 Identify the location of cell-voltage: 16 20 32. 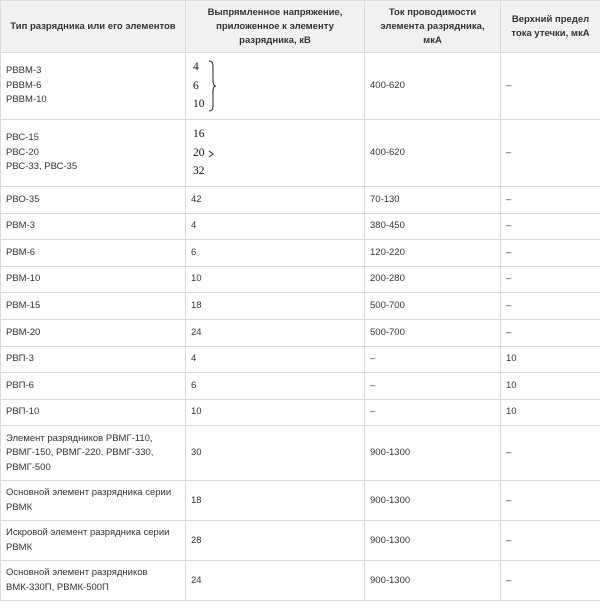
(275, 153).